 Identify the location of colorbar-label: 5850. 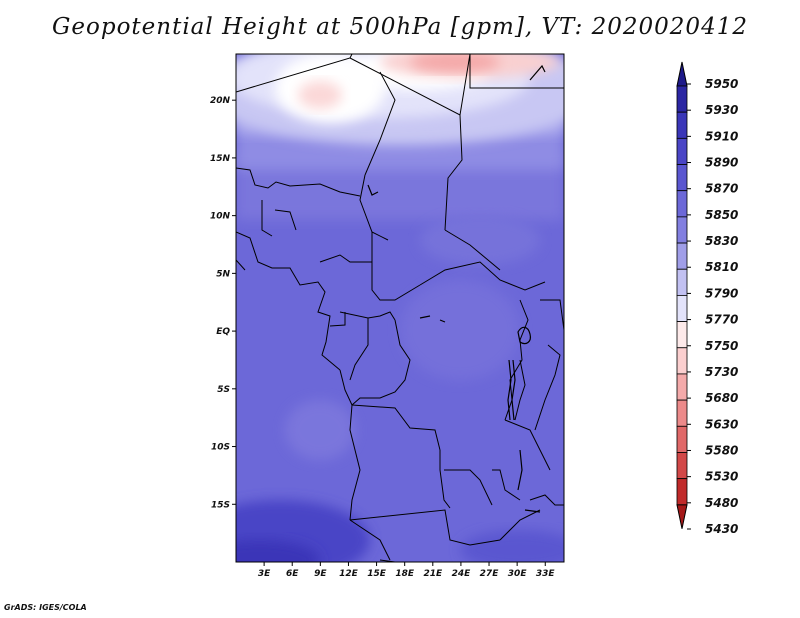
(721, 215).